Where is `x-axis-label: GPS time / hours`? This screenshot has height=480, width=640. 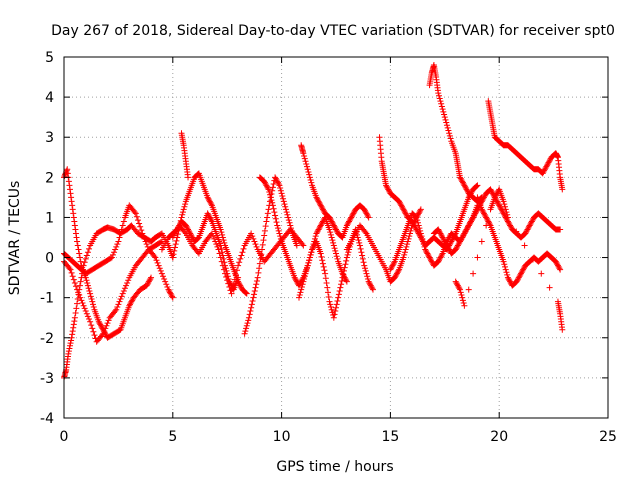 x-axis-label: GPS time / hours is located at coordinates (334, 467).